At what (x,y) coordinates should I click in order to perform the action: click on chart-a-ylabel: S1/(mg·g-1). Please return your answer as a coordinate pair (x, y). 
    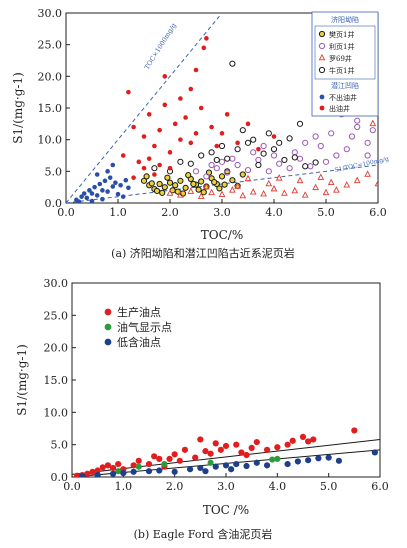
    Looking at the image, I should click on (18, 108).